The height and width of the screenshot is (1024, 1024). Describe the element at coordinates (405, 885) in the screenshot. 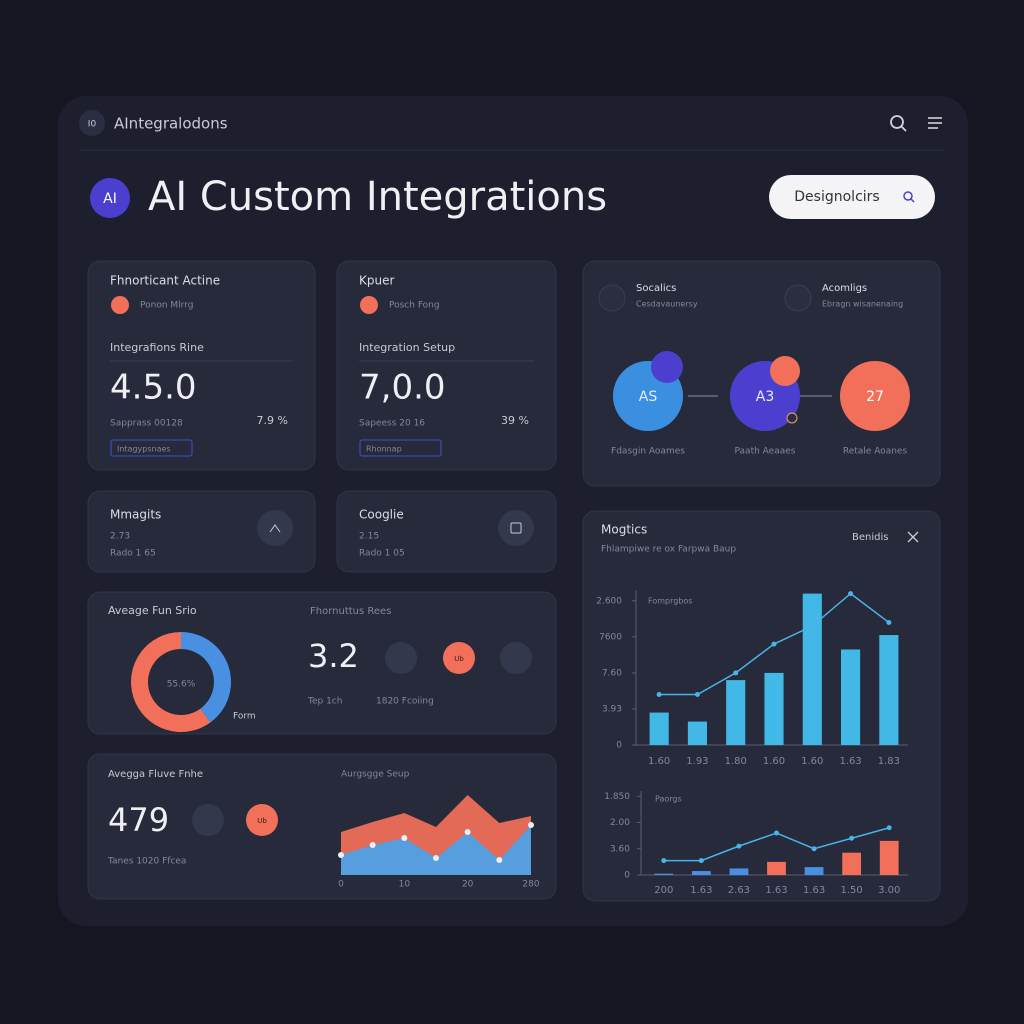

I see `x-tick-label: 10` at that location.